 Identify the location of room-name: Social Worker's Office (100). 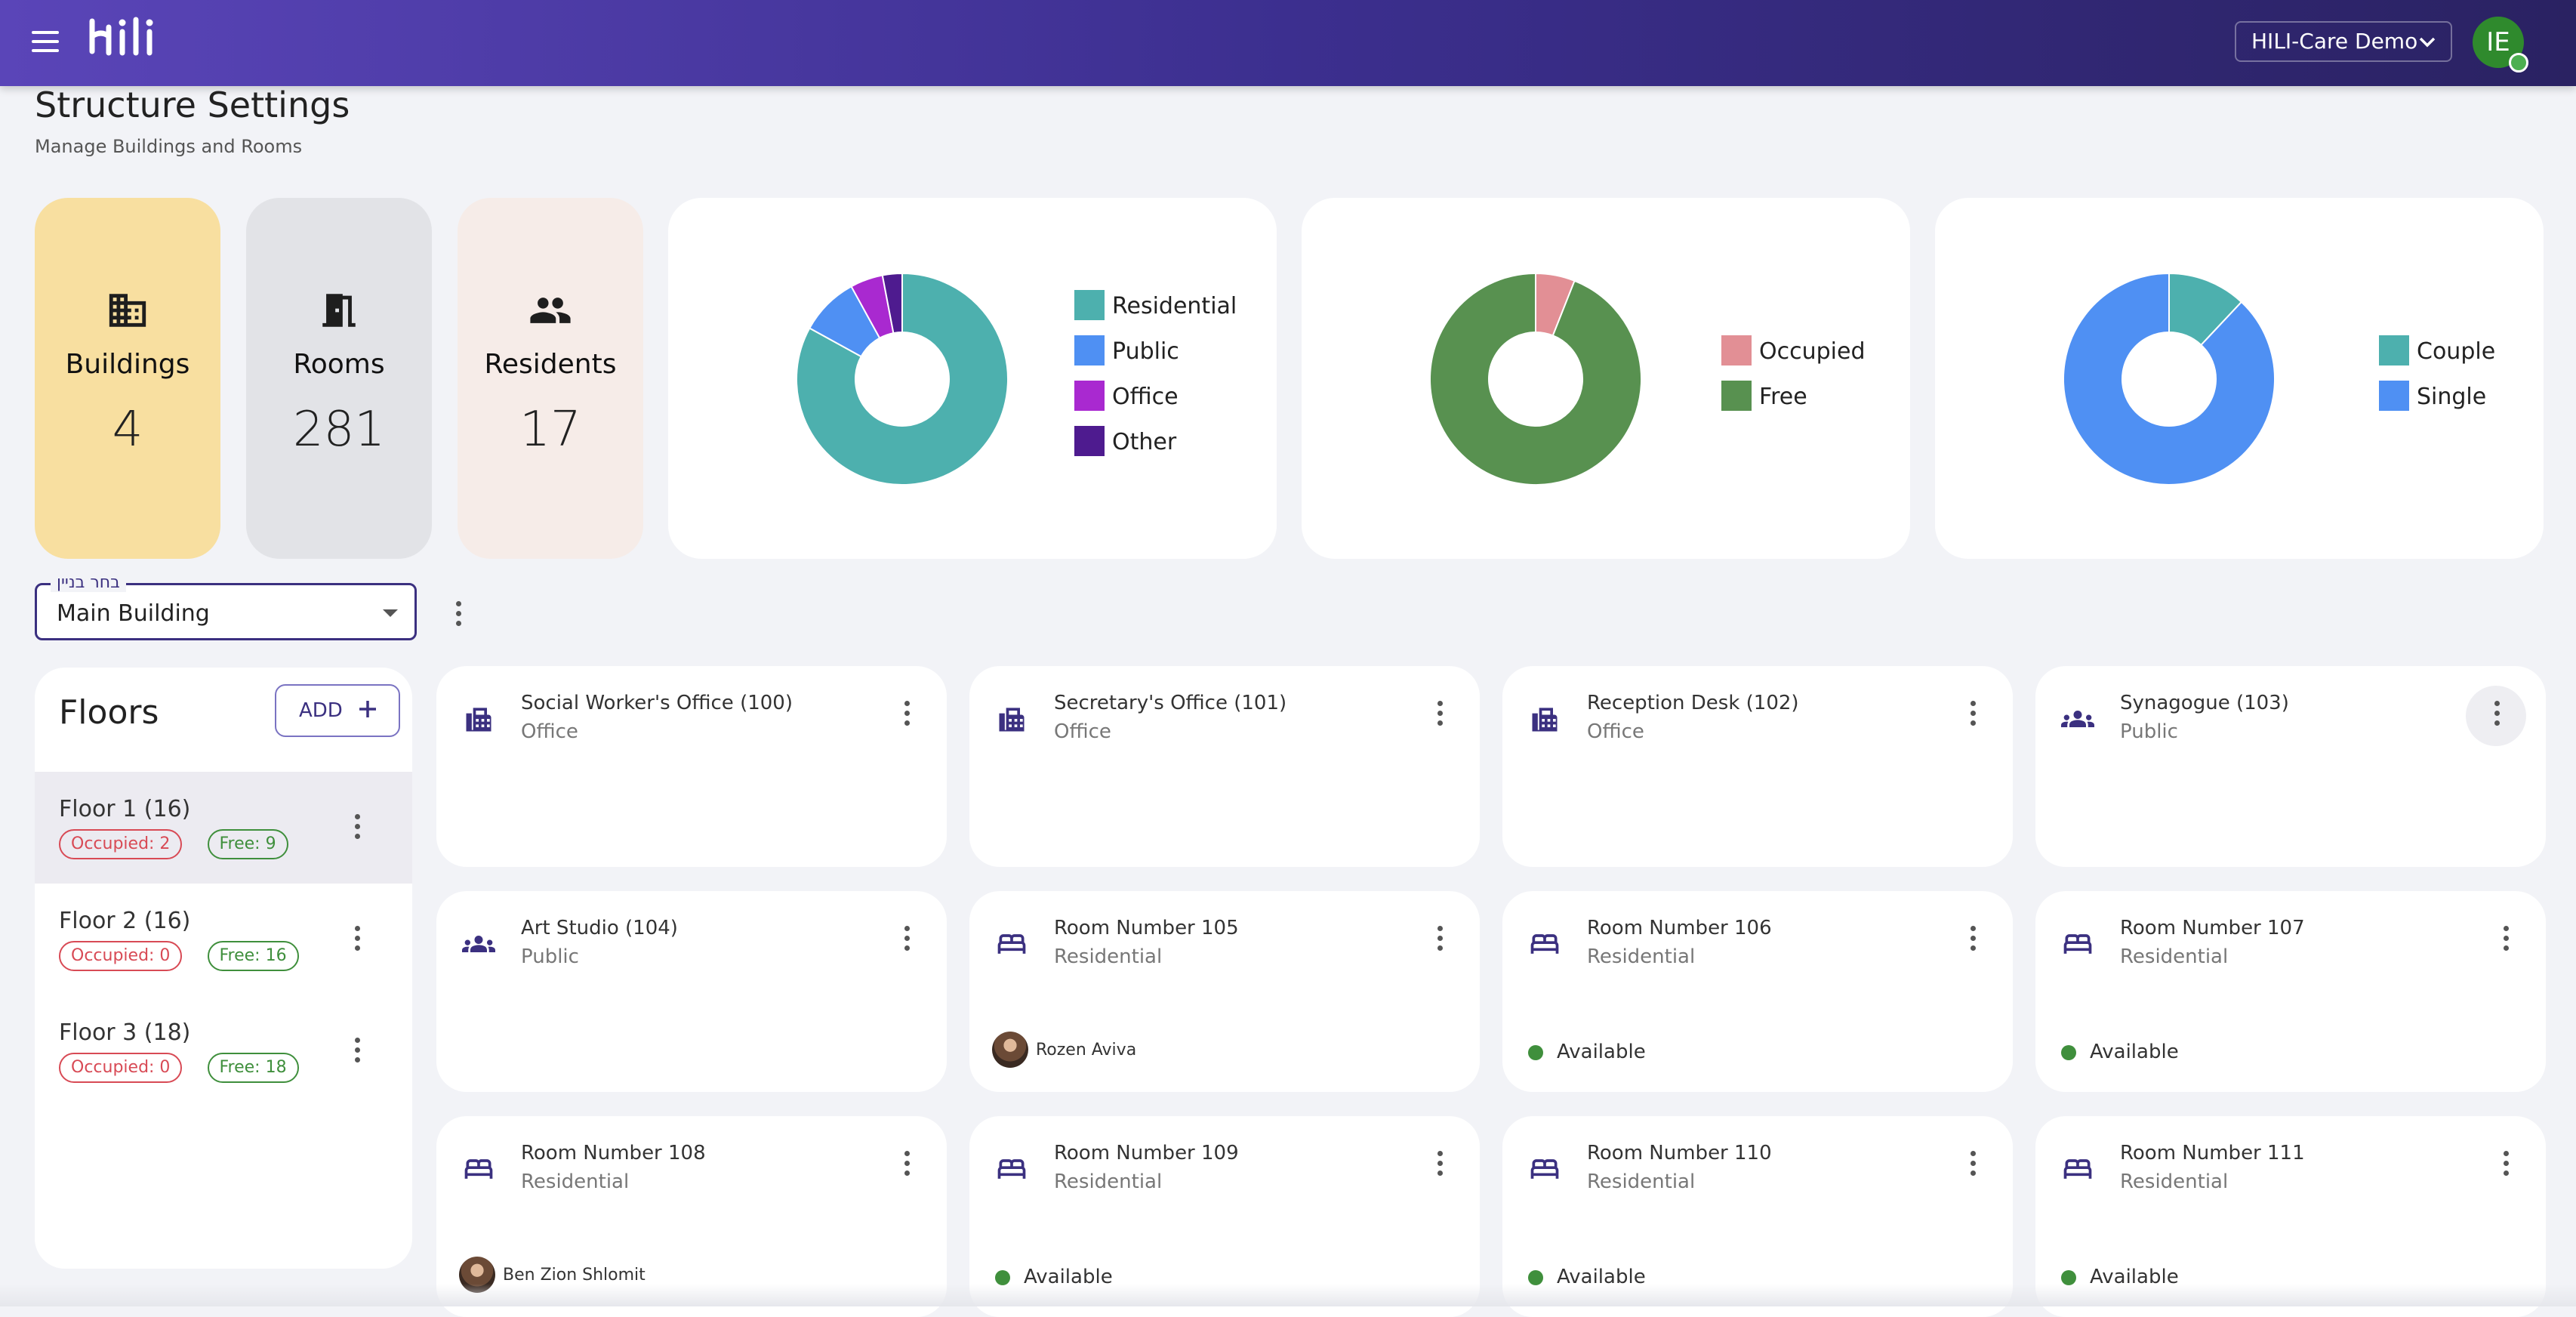
(657, 703).